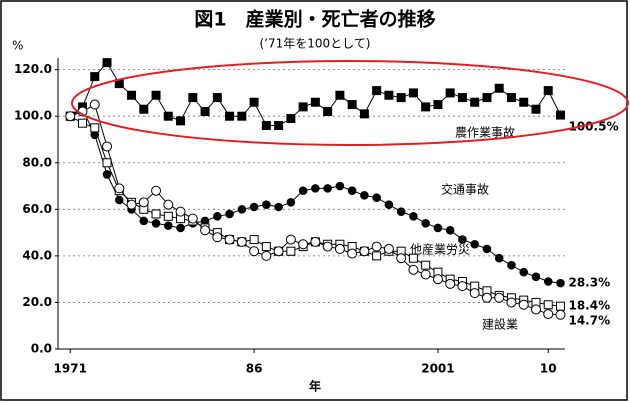 The height and width of the screenshot is (403, 630). Describe the element at coordinates (315, 44) in the screenshot. I see `chart-subtitle: (’71年を100として)` at that location.